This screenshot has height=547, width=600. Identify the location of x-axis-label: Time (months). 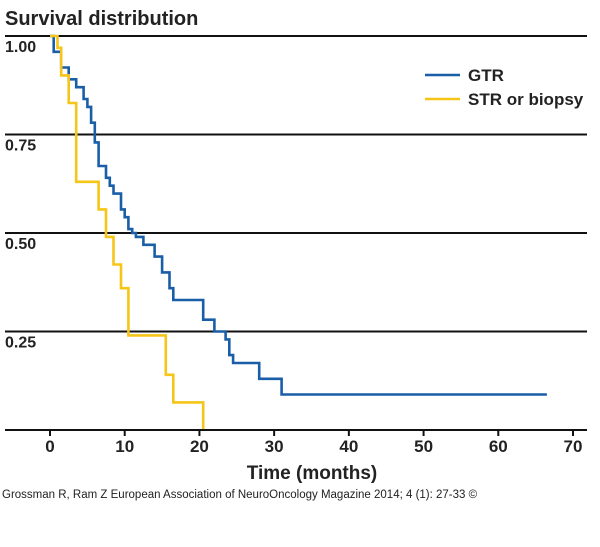
(312, 473).